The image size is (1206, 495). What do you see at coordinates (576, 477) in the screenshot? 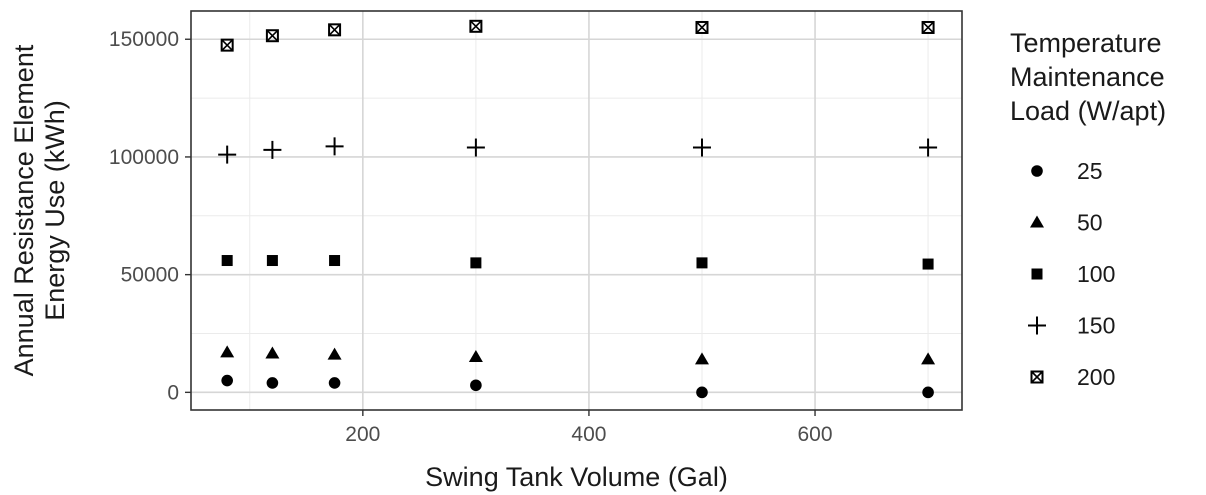
I see `x-axis-title: Swing Tank Volume (Gal)` at bounding box center [576, 477].